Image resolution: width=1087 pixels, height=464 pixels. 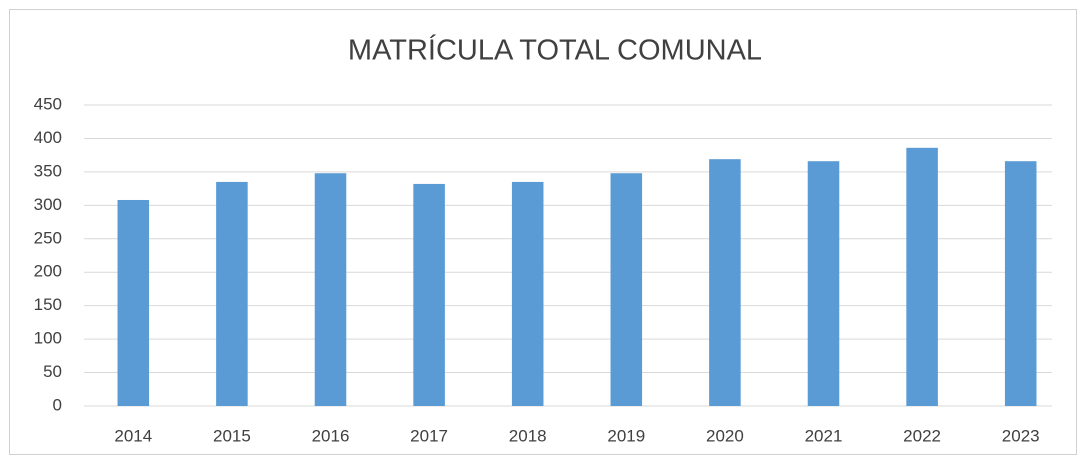 What do you see at coordinates (626, 435) in the screenshot?
I see `x-tick-label: 2019` at bounding box center [626, 435].